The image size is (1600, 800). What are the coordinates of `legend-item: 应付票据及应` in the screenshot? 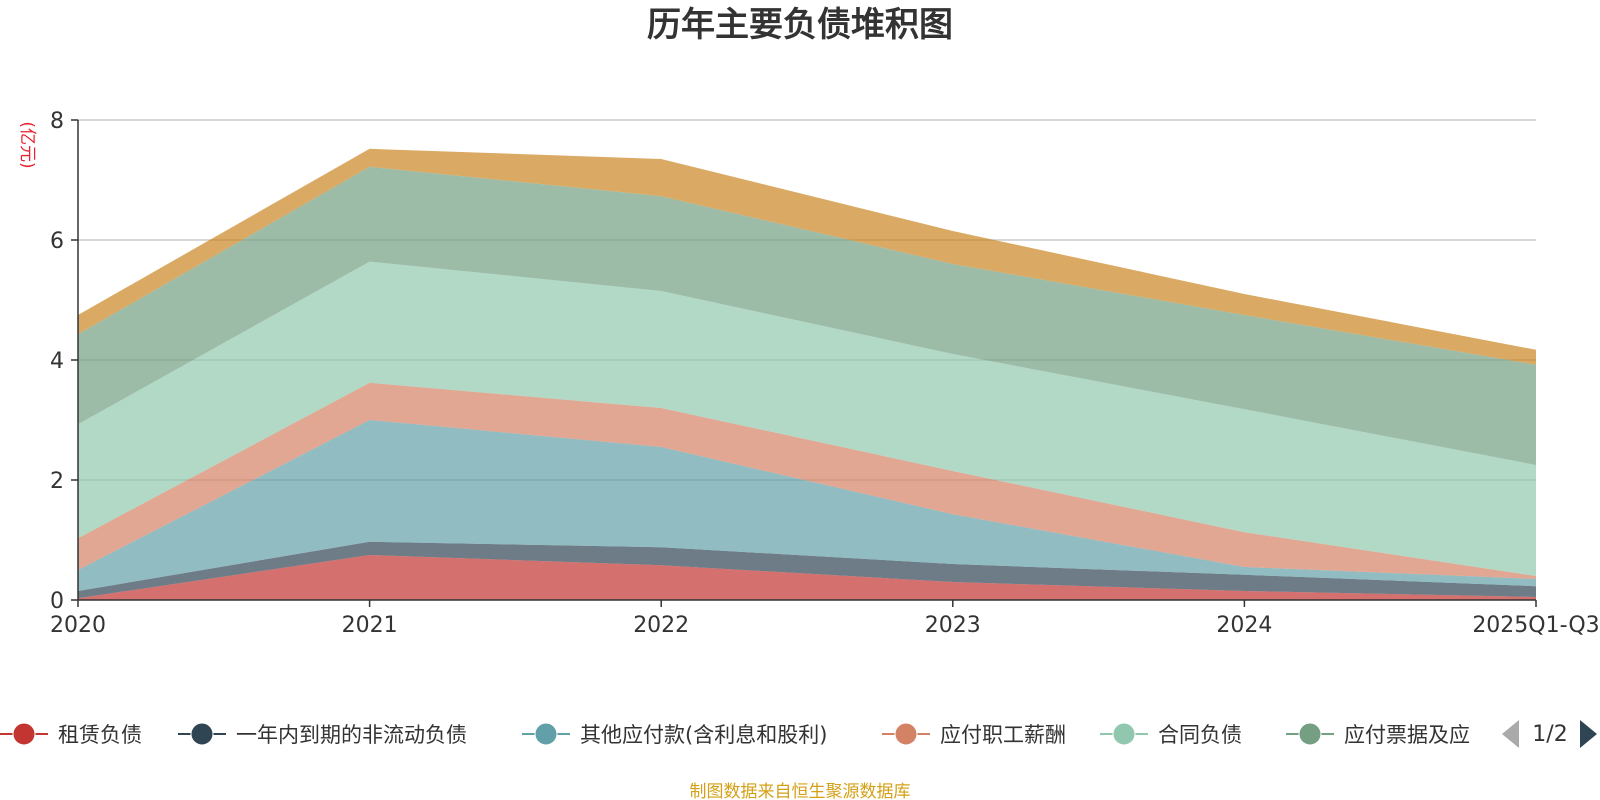 It's located at (1378, 734).